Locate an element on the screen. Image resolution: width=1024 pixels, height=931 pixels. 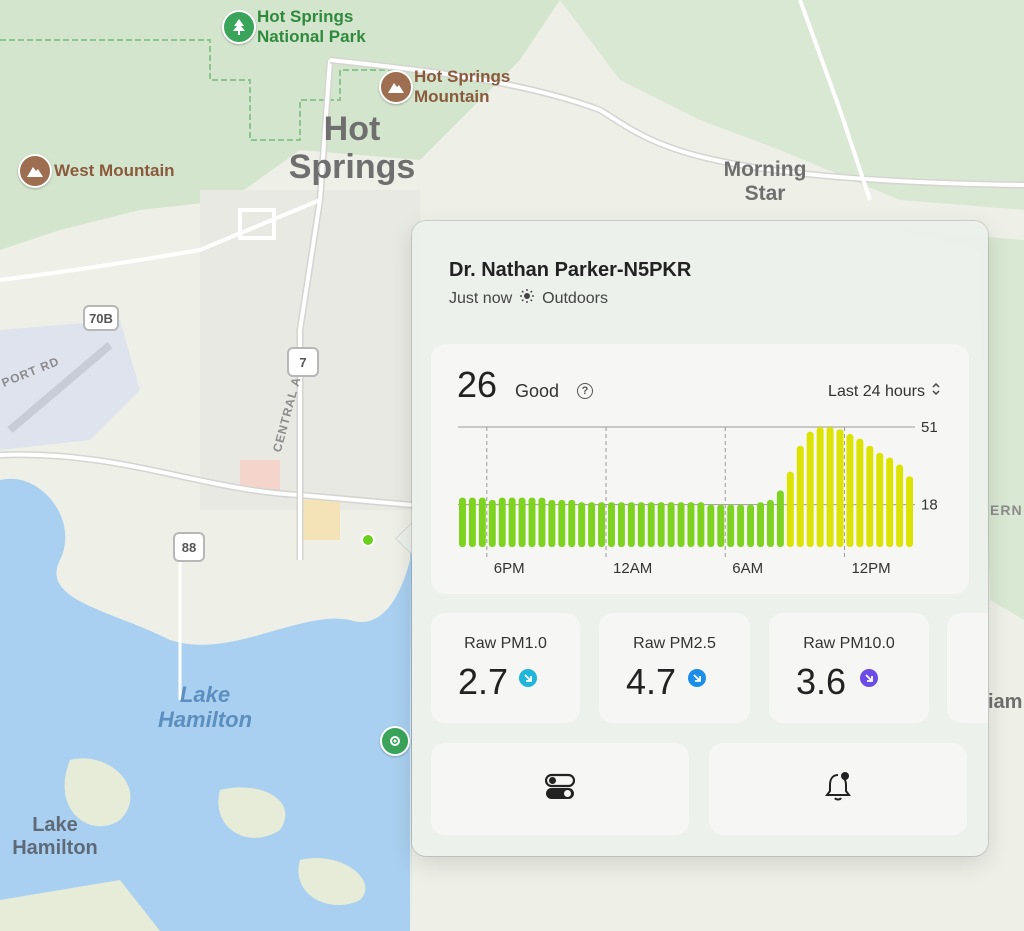
chevron-updown-icon is located at coordinates (936, 391).